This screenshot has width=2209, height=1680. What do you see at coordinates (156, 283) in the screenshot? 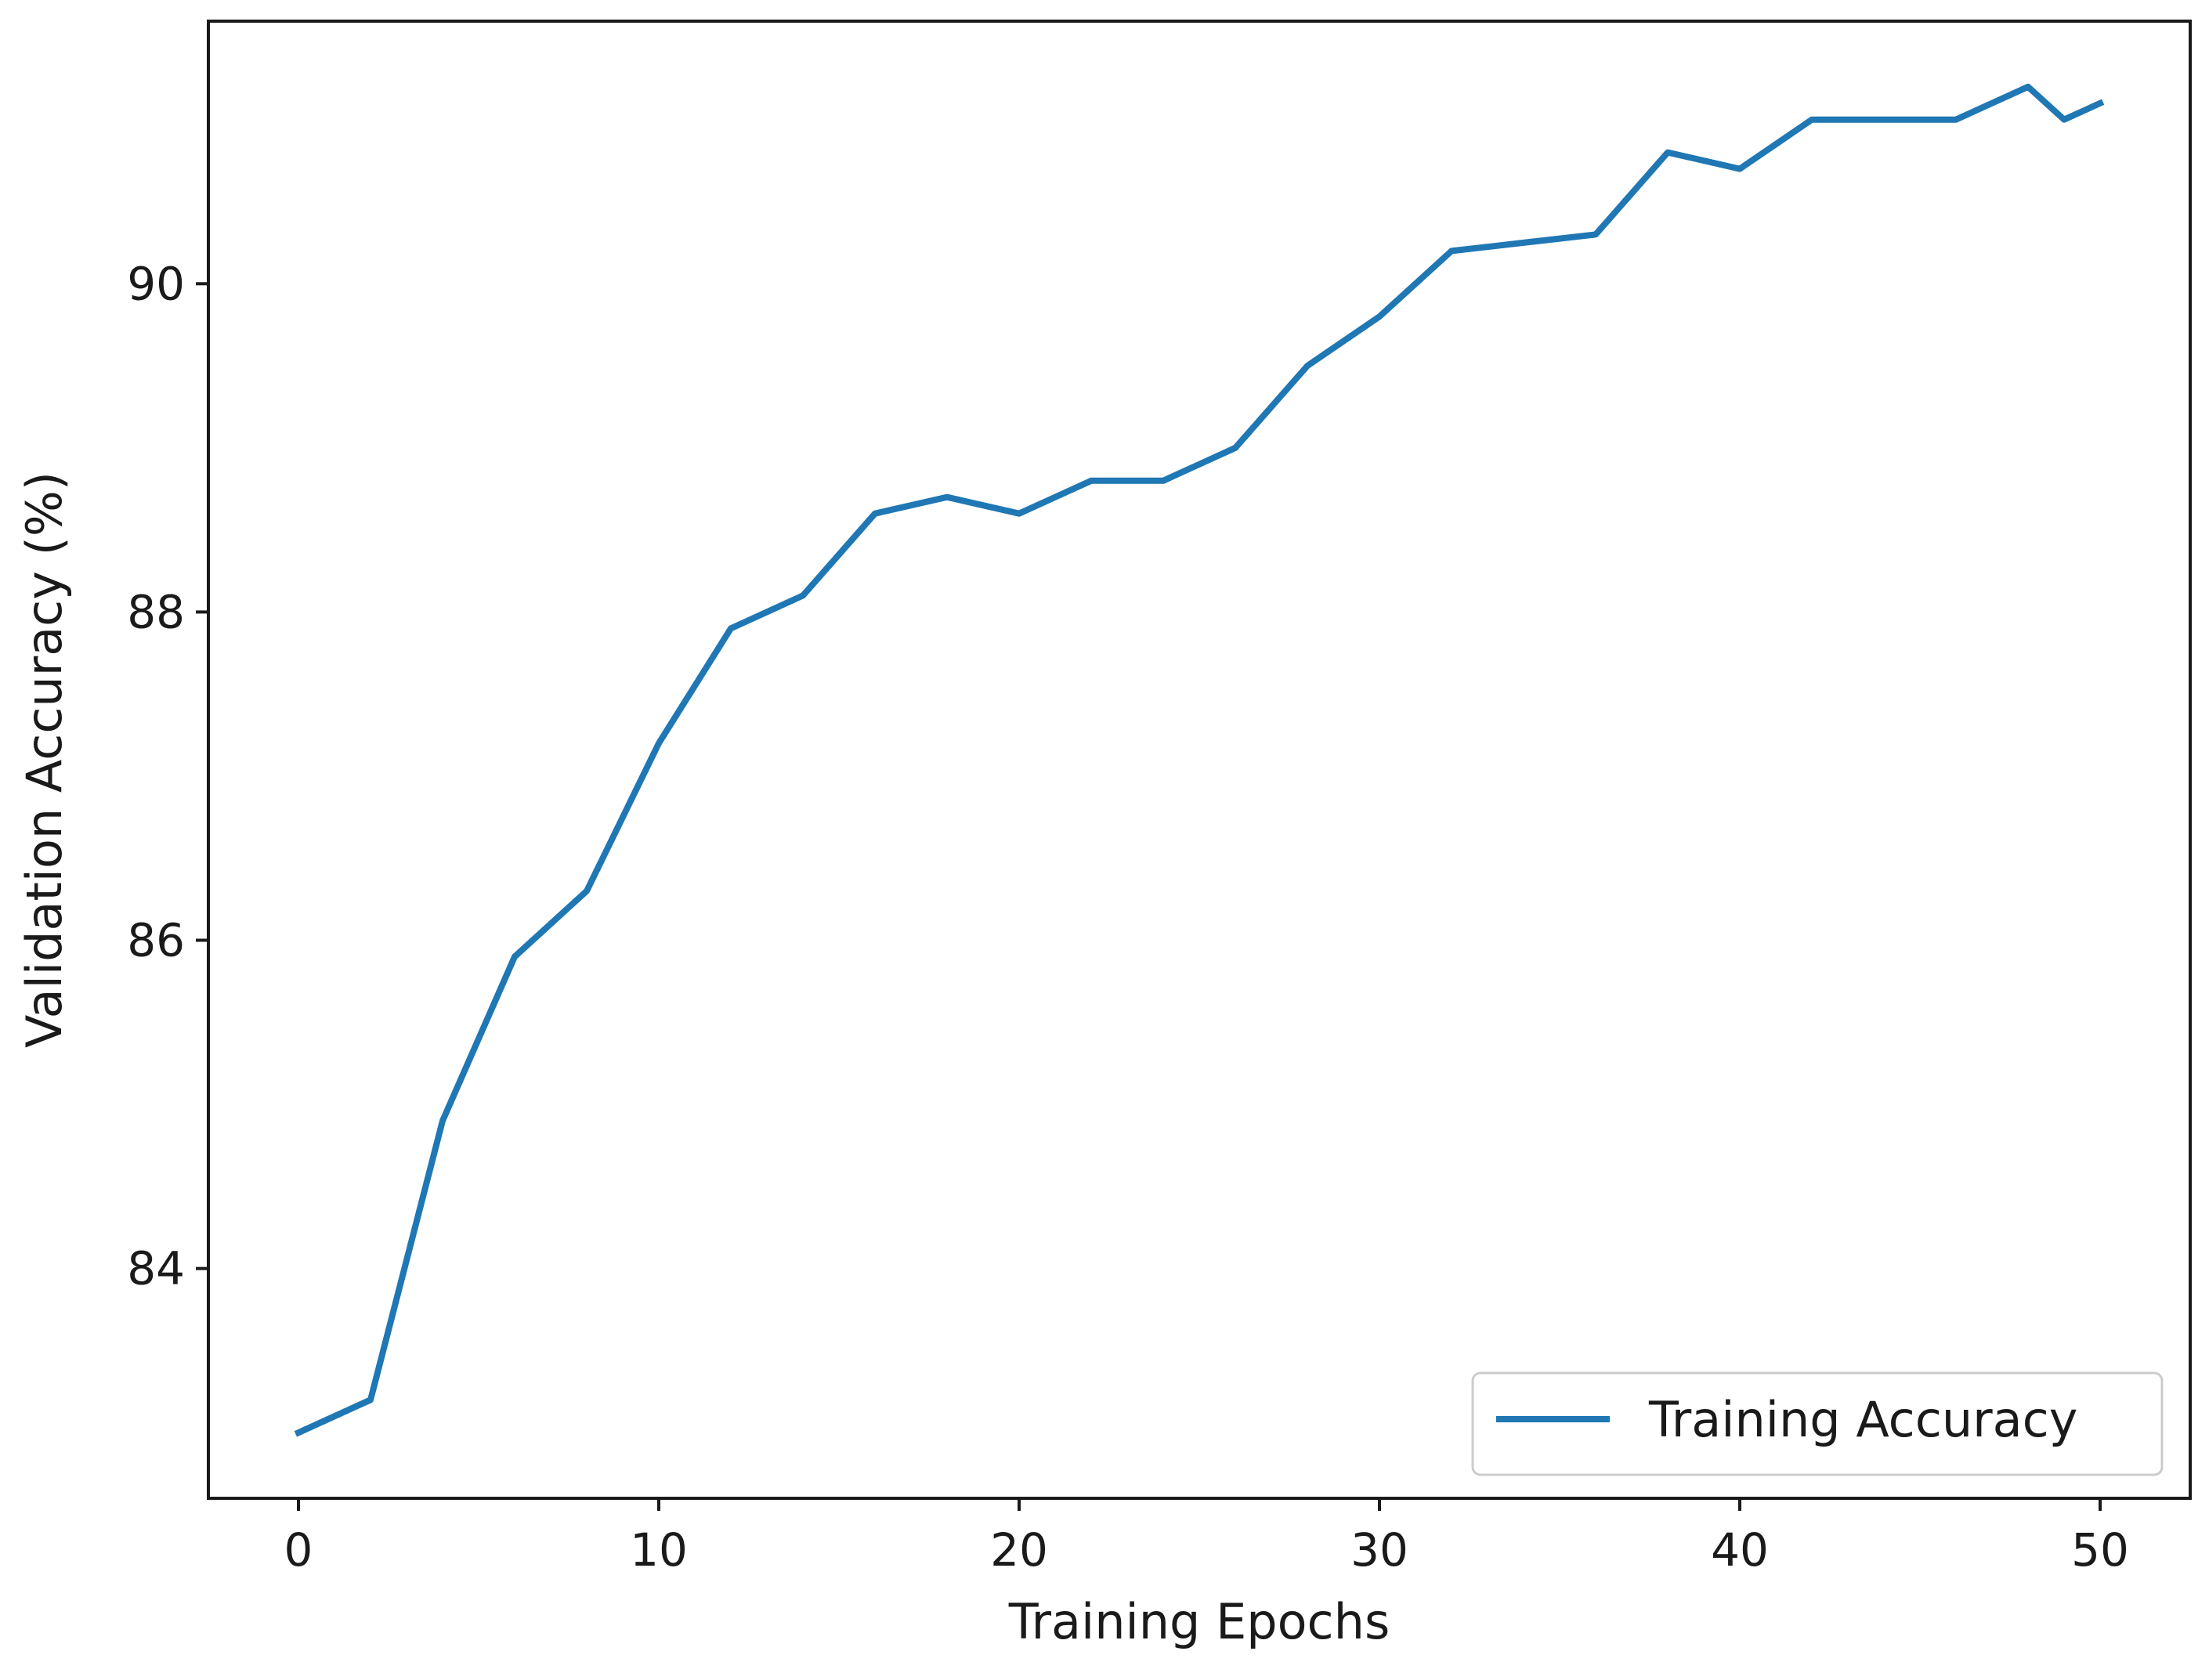
I see `y-tick-label: 90` at bounding box center [156, 283].